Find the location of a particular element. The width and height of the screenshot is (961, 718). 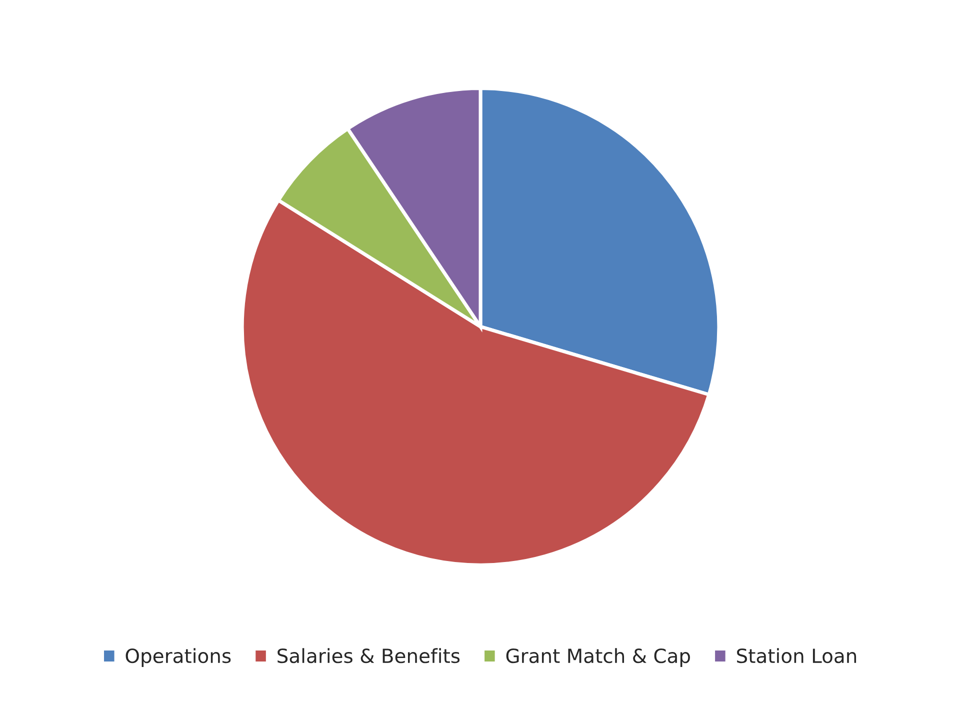

legend-label: Grant Match & Cap is located at coordinates (598, 657).